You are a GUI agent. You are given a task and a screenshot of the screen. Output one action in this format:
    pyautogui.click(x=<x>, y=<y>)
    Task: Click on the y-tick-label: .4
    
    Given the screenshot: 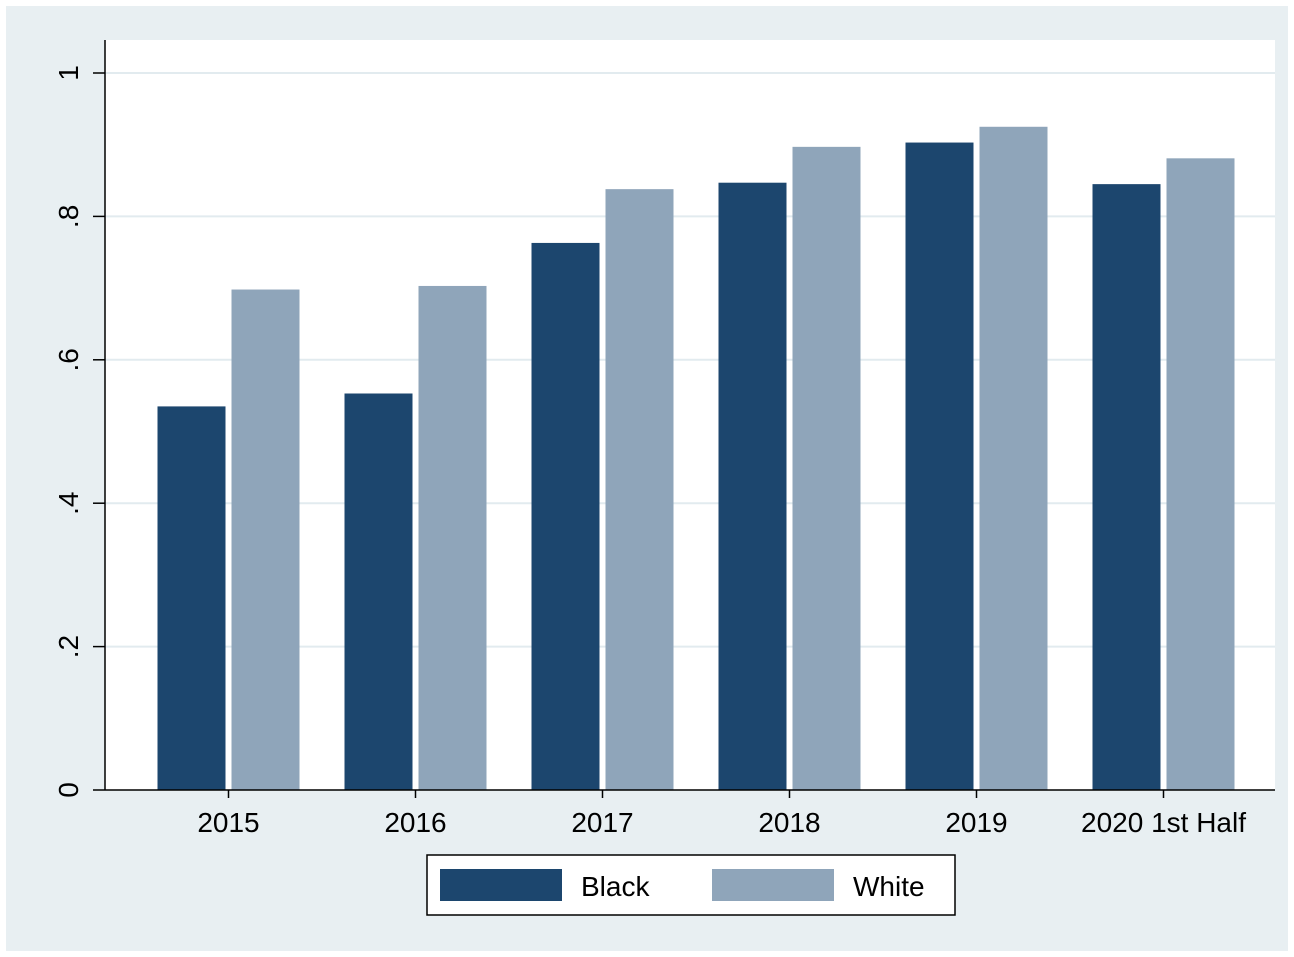 What is the action you would take?
    pyautogui.click(x=68, y=503)
    